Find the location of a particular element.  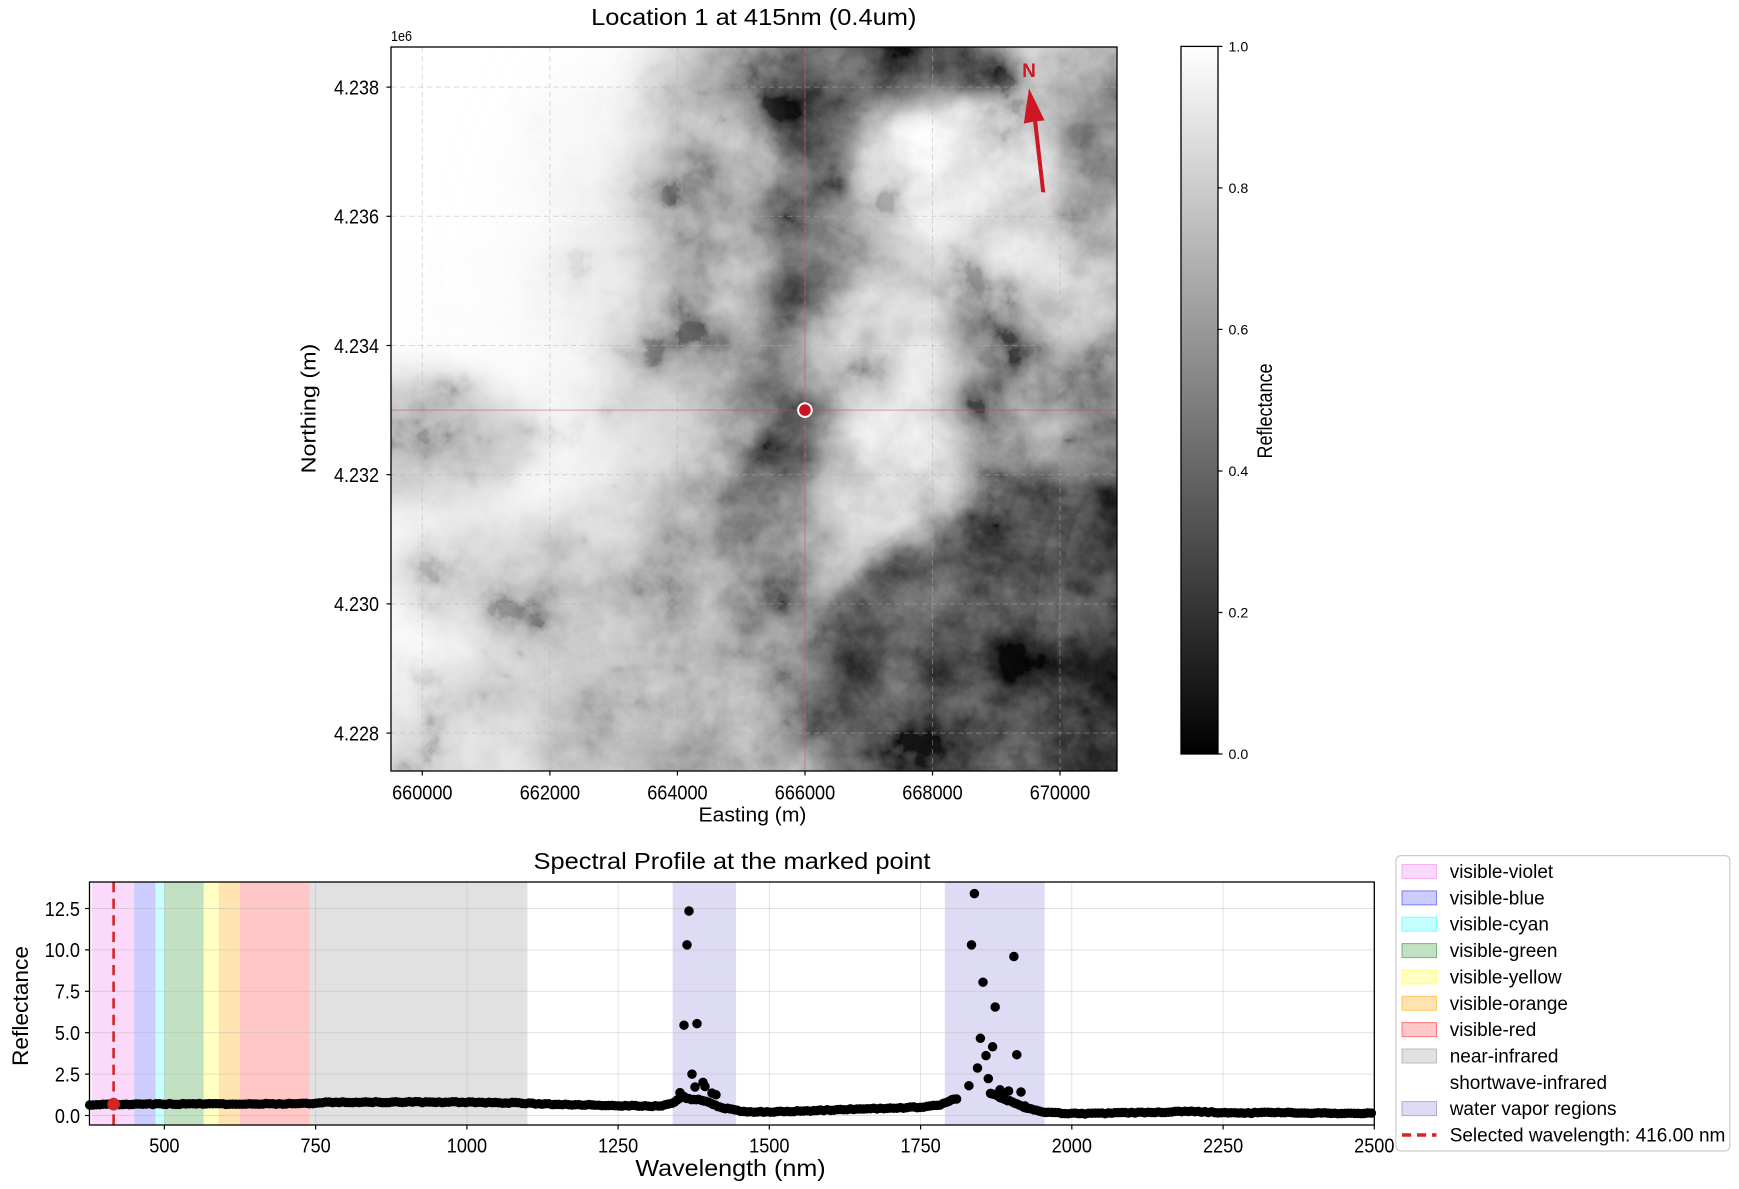

svg-text: visible-orange is located at coordinates (1509, 1004).